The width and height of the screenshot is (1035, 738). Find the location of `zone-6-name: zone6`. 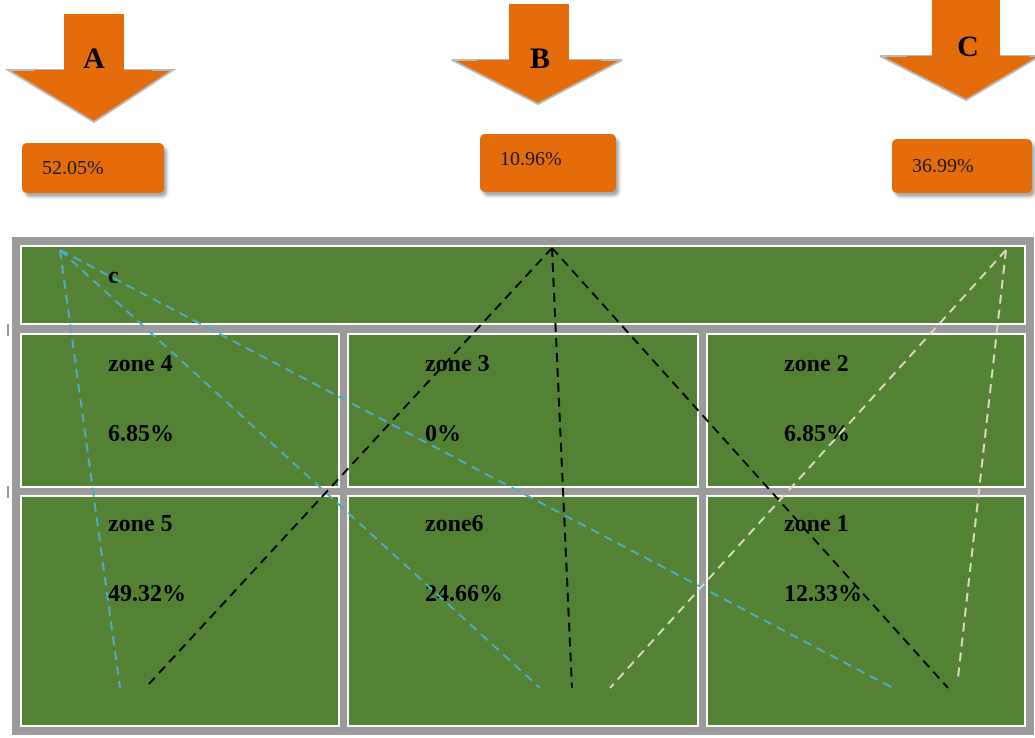

zone-6-name: zone6 is located at coordinates (454, 524).